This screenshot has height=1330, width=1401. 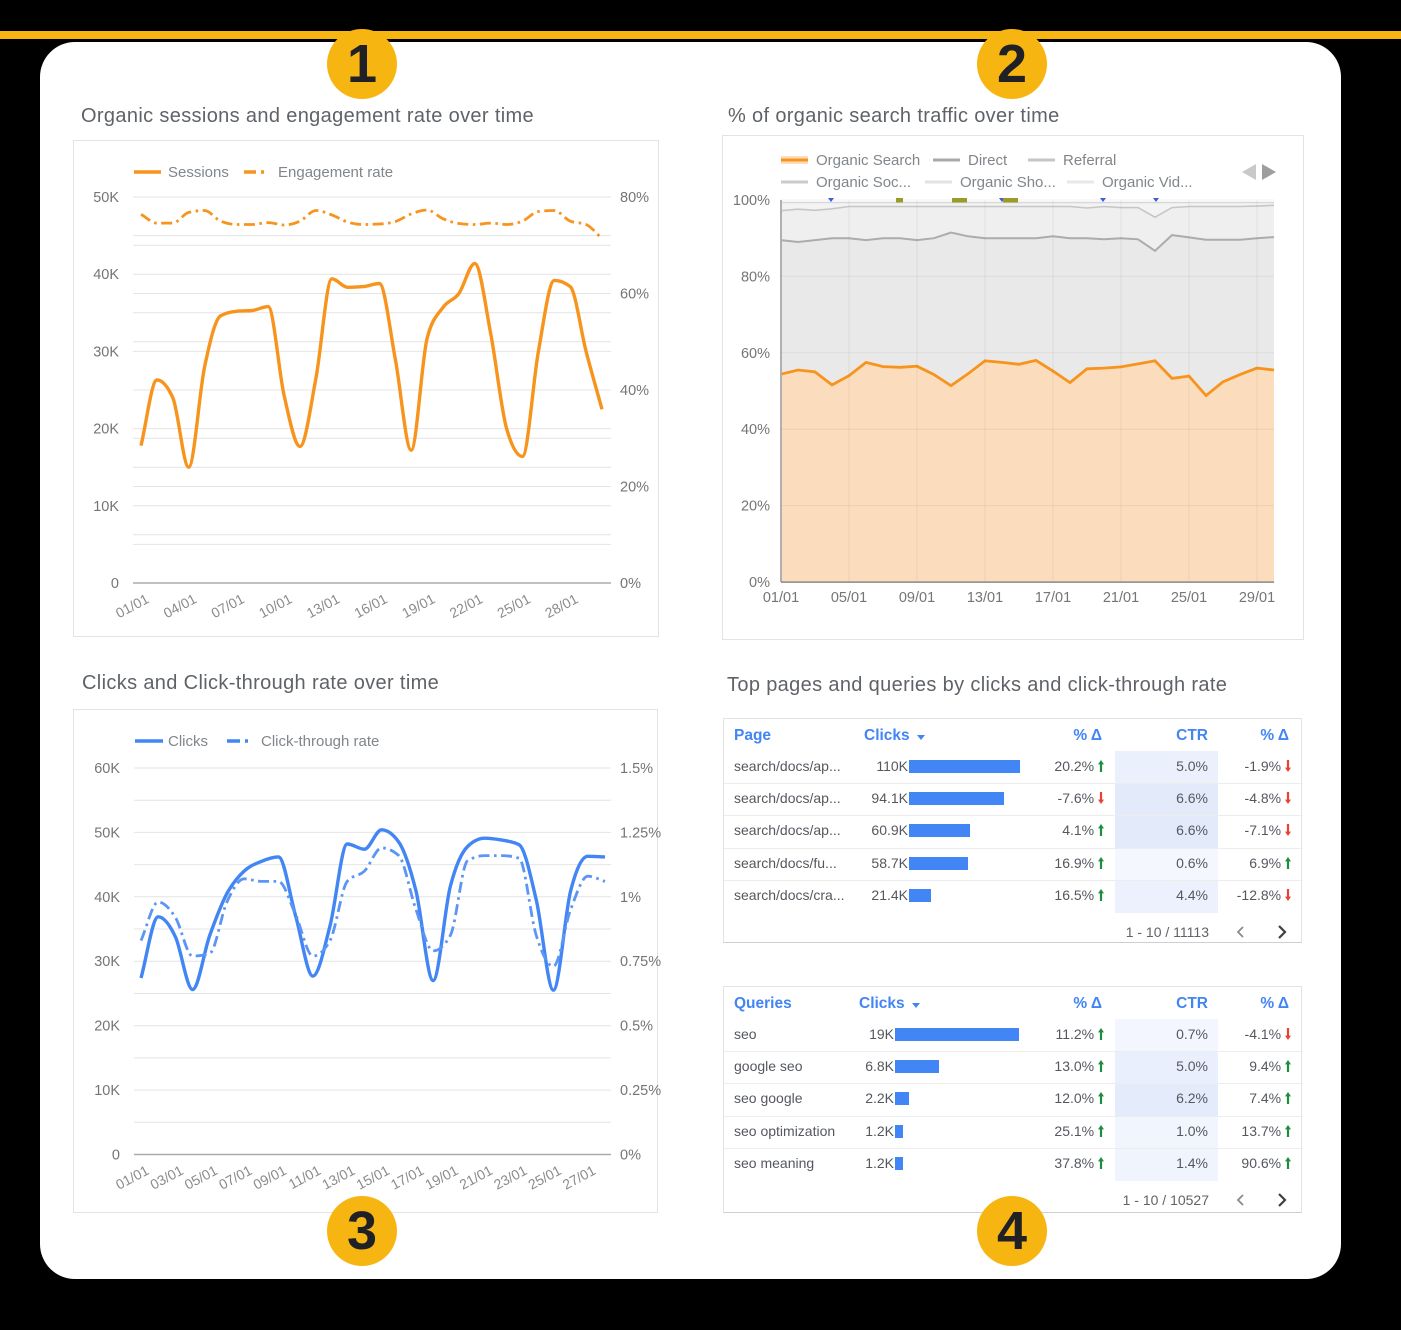 What do you see at coordinates (636, 769) in the screenshot?
I see `svg-text: 1.5%` at bounding box center [636, 769].